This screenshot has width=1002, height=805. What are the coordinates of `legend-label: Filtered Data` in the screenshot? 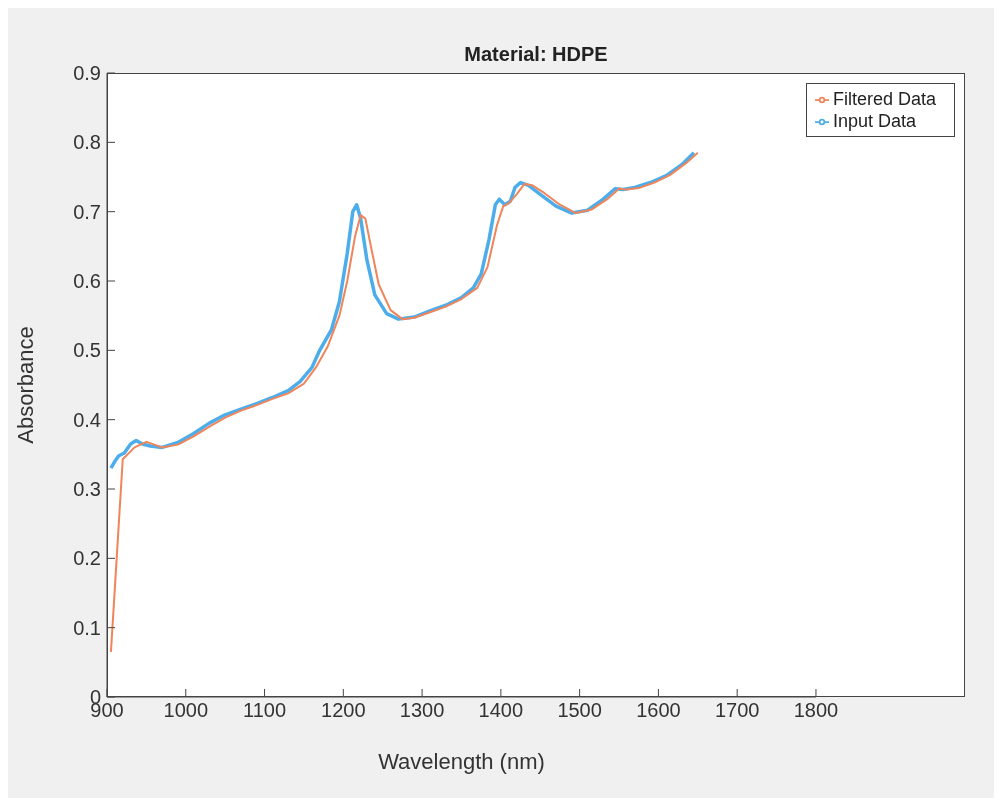 It's located at (884, 99).